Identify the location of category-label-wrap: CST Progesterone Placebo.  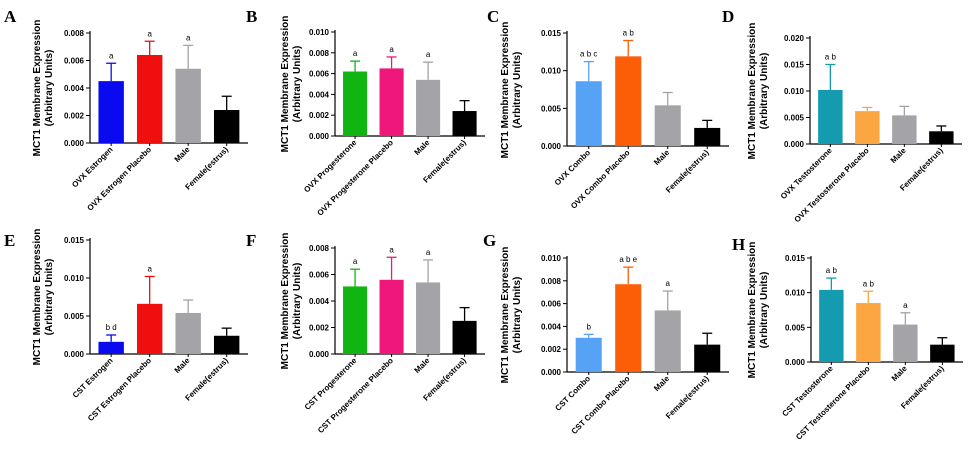
(355, 395).